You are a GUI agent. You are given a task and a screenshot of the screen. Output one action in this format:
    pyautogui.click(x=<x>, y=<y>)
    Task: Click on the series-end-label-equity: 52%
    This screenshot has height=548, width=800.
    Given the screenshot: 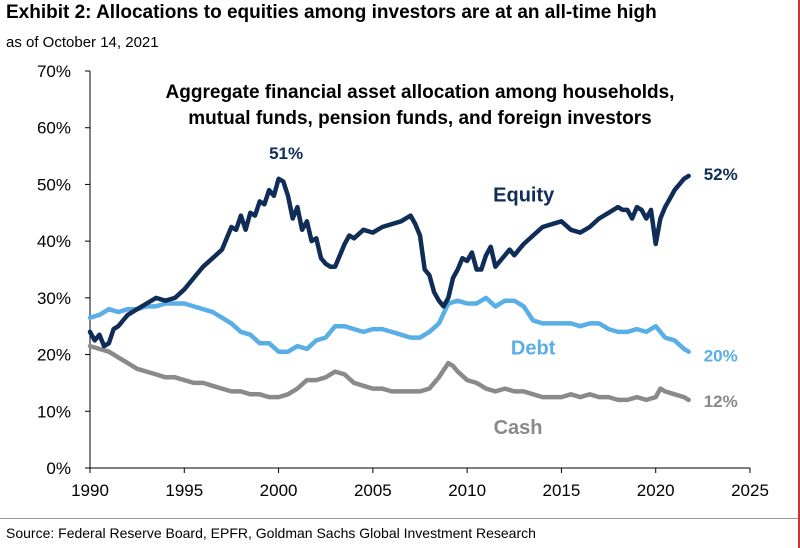 What is the action you would take?
    pyautogui.click(x=721, y=174)
    